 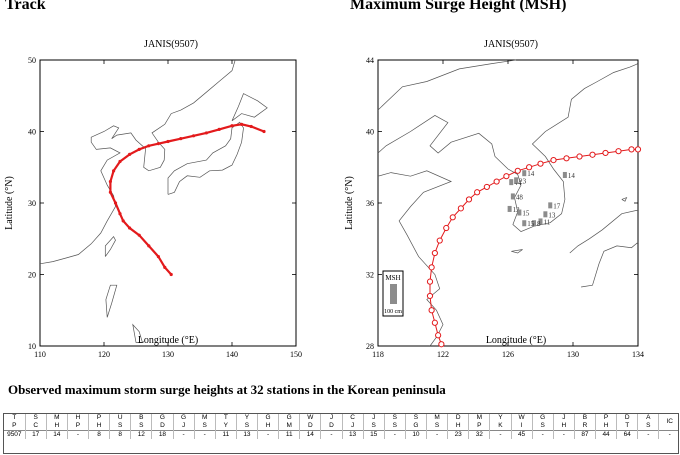 I want to click on surge-label: 14, so click(x=572, y=176).